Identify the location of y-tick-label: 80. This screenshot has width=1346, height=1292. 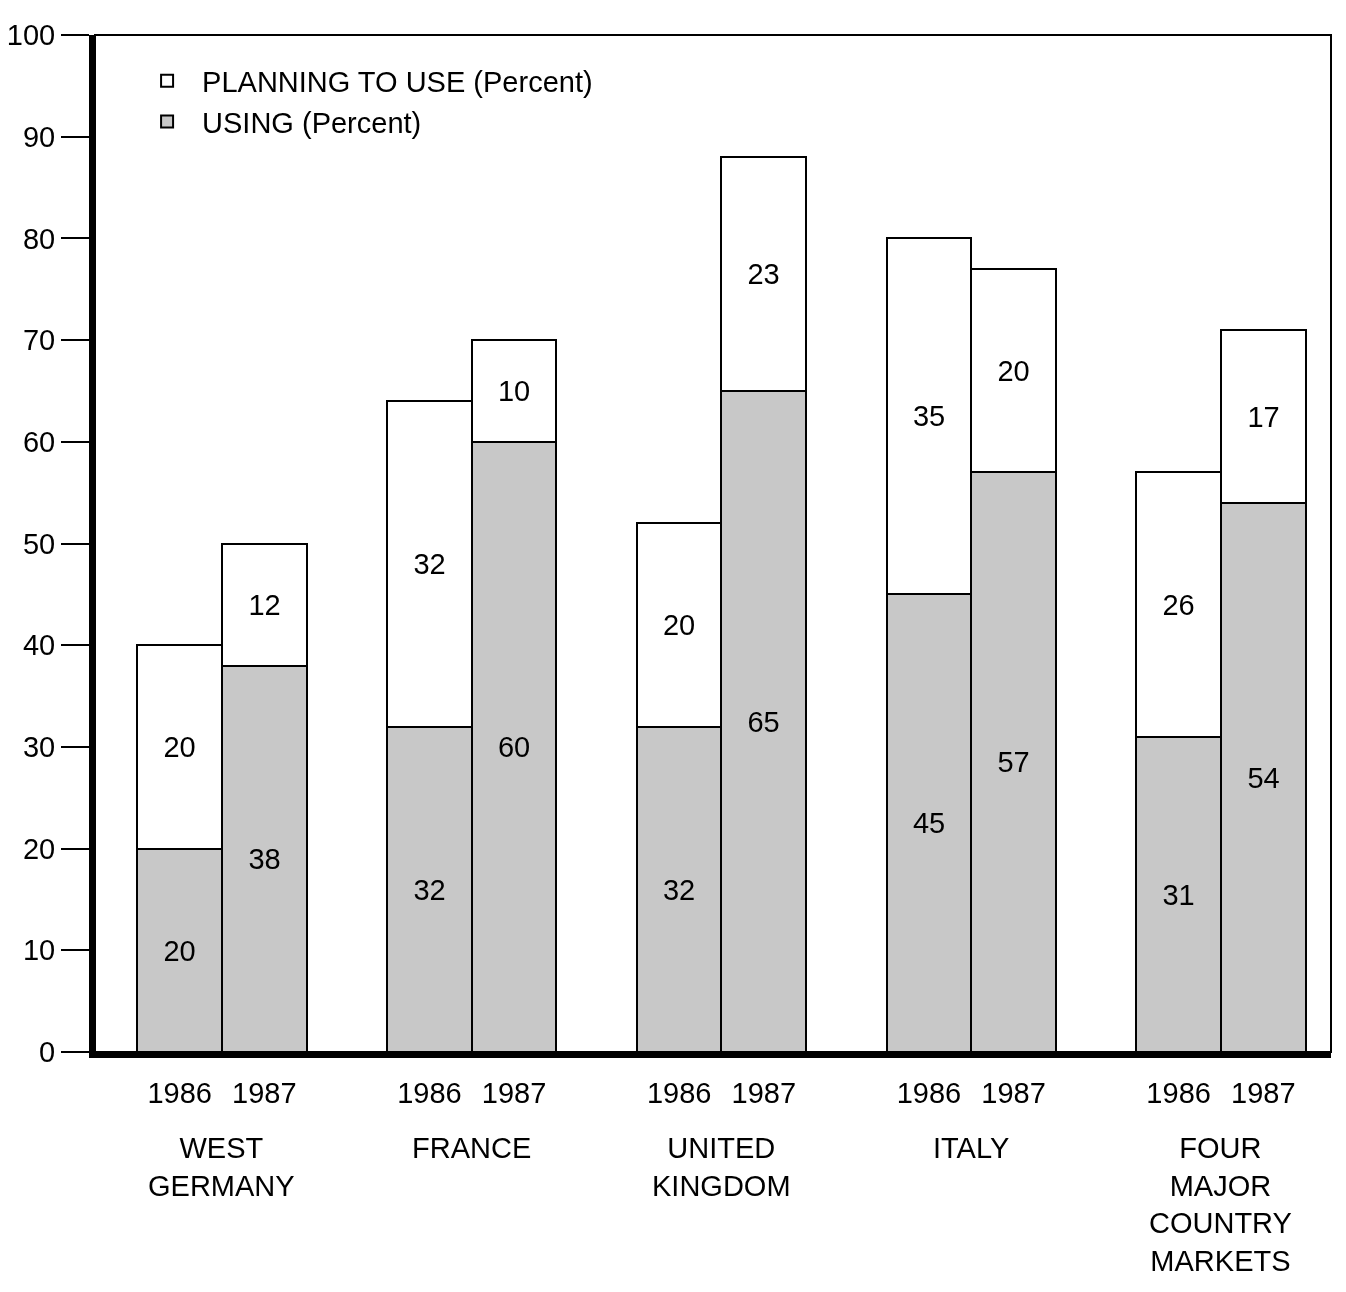
(39, 238).